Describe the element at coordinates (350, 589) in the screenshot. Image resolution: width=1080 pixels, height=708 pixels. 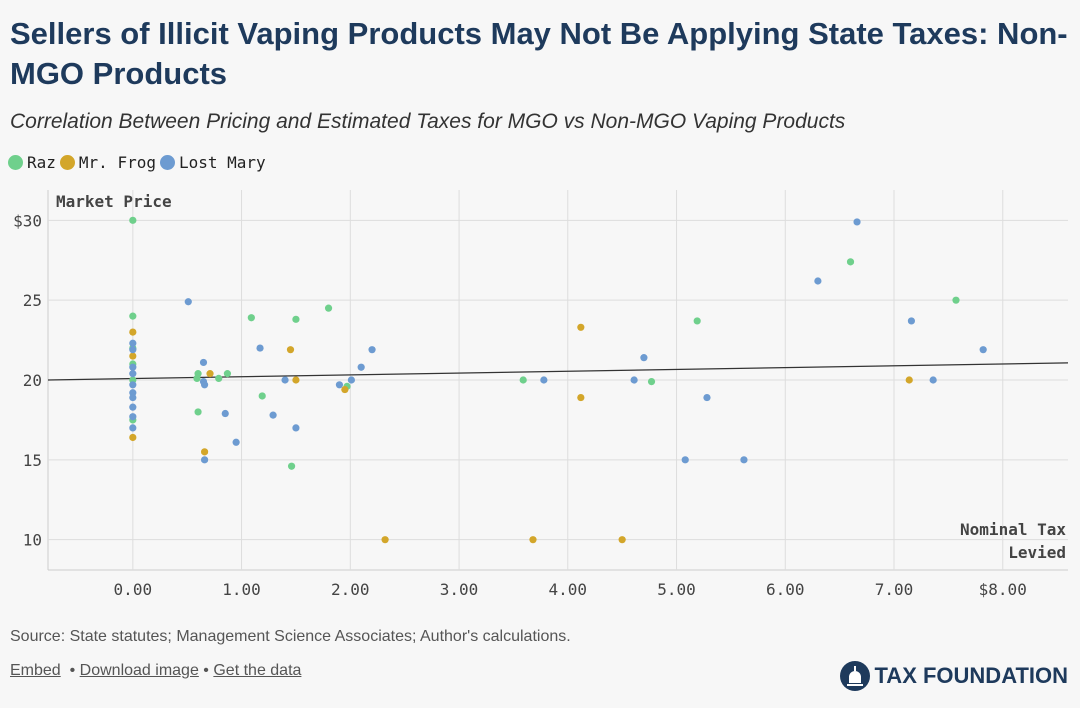
I see `x-tick-label: 2.00` at that location.